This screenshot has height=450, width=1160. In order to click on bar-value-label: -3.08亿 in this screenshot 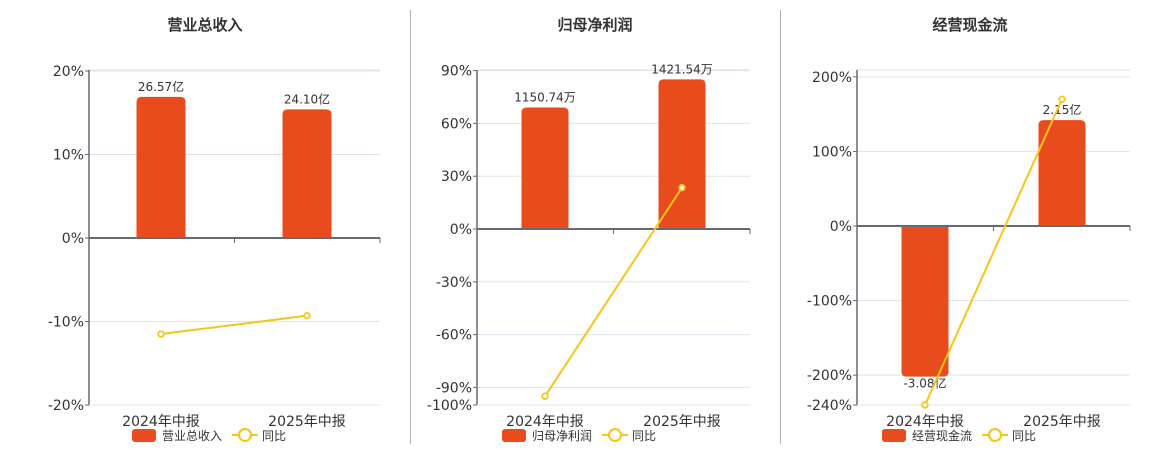, I will do `click(924, 383)`.